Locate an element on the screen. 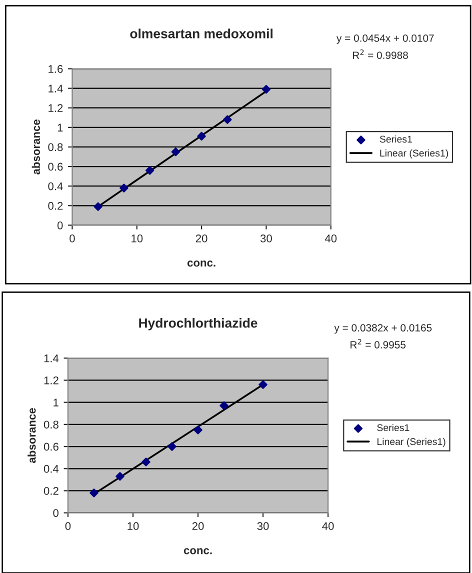 The width and height of the screenshot is (472, 573). y-tick-label: 1.6 is located at coordinates (55, 69).